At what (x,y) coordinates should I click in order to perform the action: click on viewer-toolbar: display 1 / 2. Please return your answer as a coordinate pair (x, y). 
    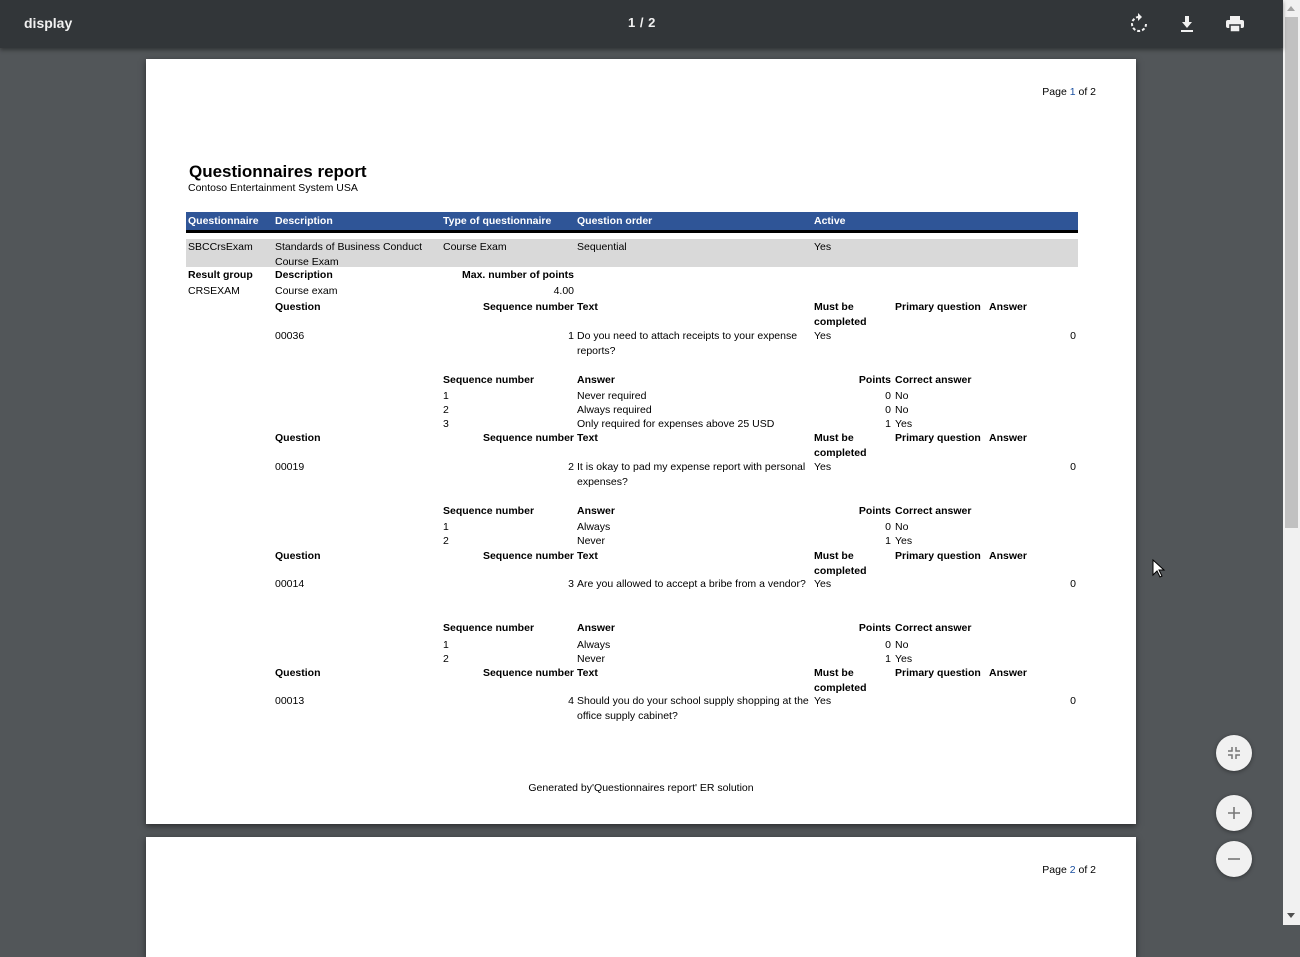
    Looking at the image, I should click on (641, 24).